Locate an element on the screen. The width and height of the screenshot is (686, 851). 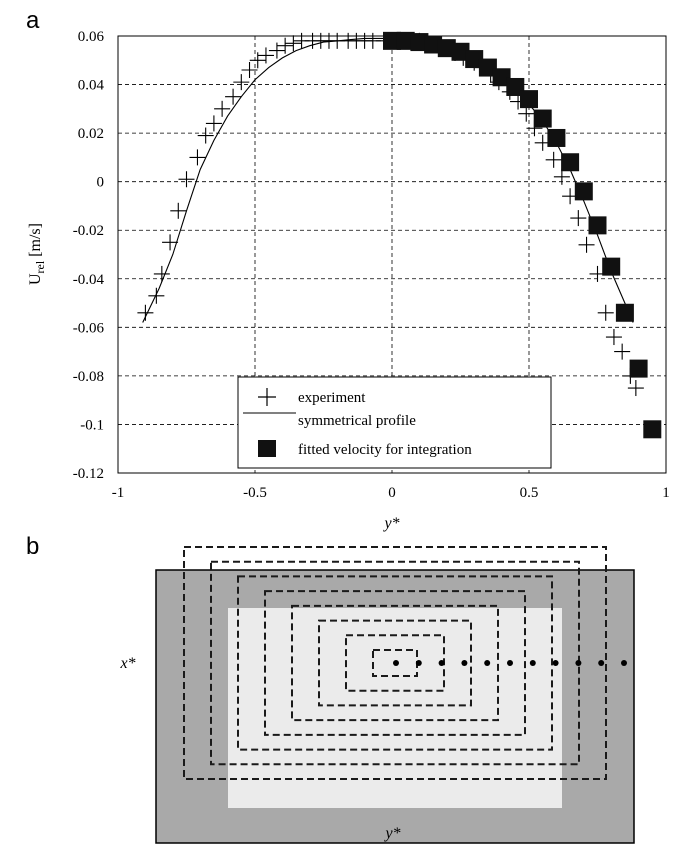
y-tick-label: -0.04 is located at coordinates (89, 280).